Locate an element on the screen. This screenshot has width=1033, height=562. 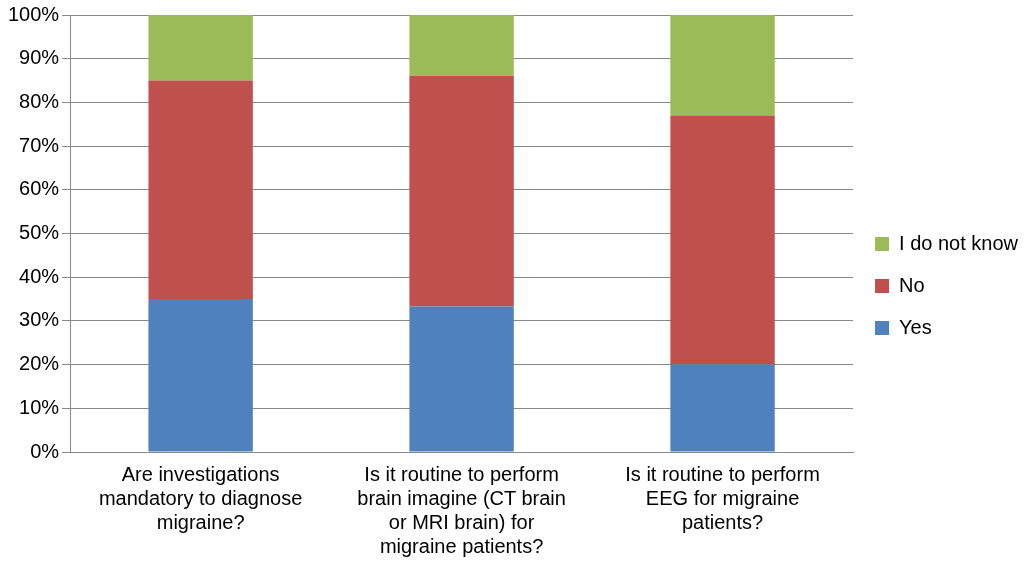
y-tick-label: 70% is located at coordinates (39, 144).